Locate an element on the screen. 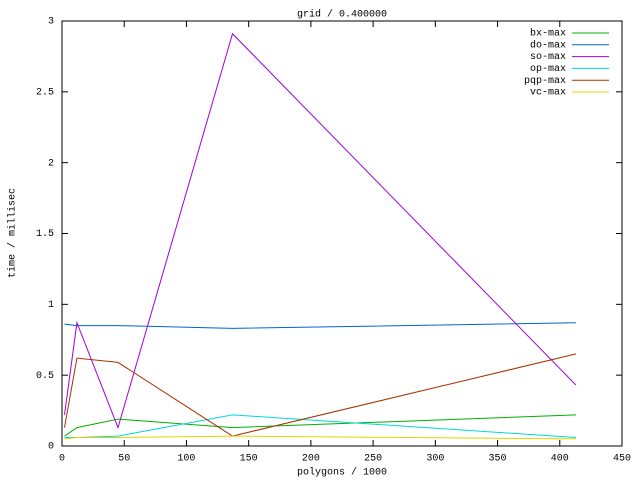  x-tick-label: 350 is located at coordinates (498, 459).